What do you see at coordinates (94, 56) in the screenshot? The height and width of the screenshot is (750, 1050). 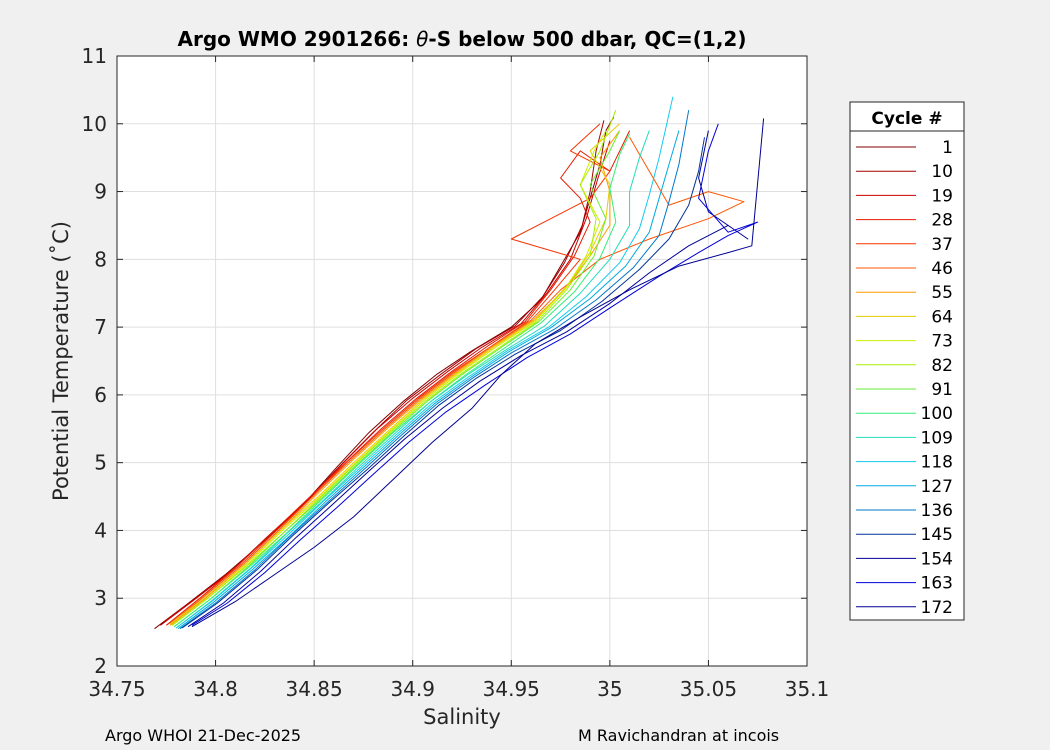 I see `y-tick-label: 11` at bounding box center [94, 56].